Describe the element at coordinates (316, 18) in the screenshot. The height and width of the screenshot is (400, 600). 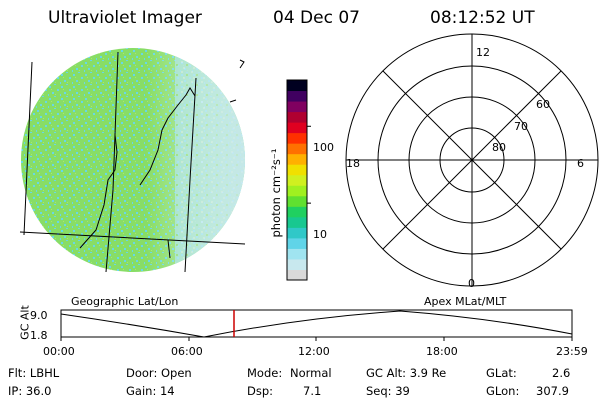
I see `date-label: 04 Dec 07` at that location.